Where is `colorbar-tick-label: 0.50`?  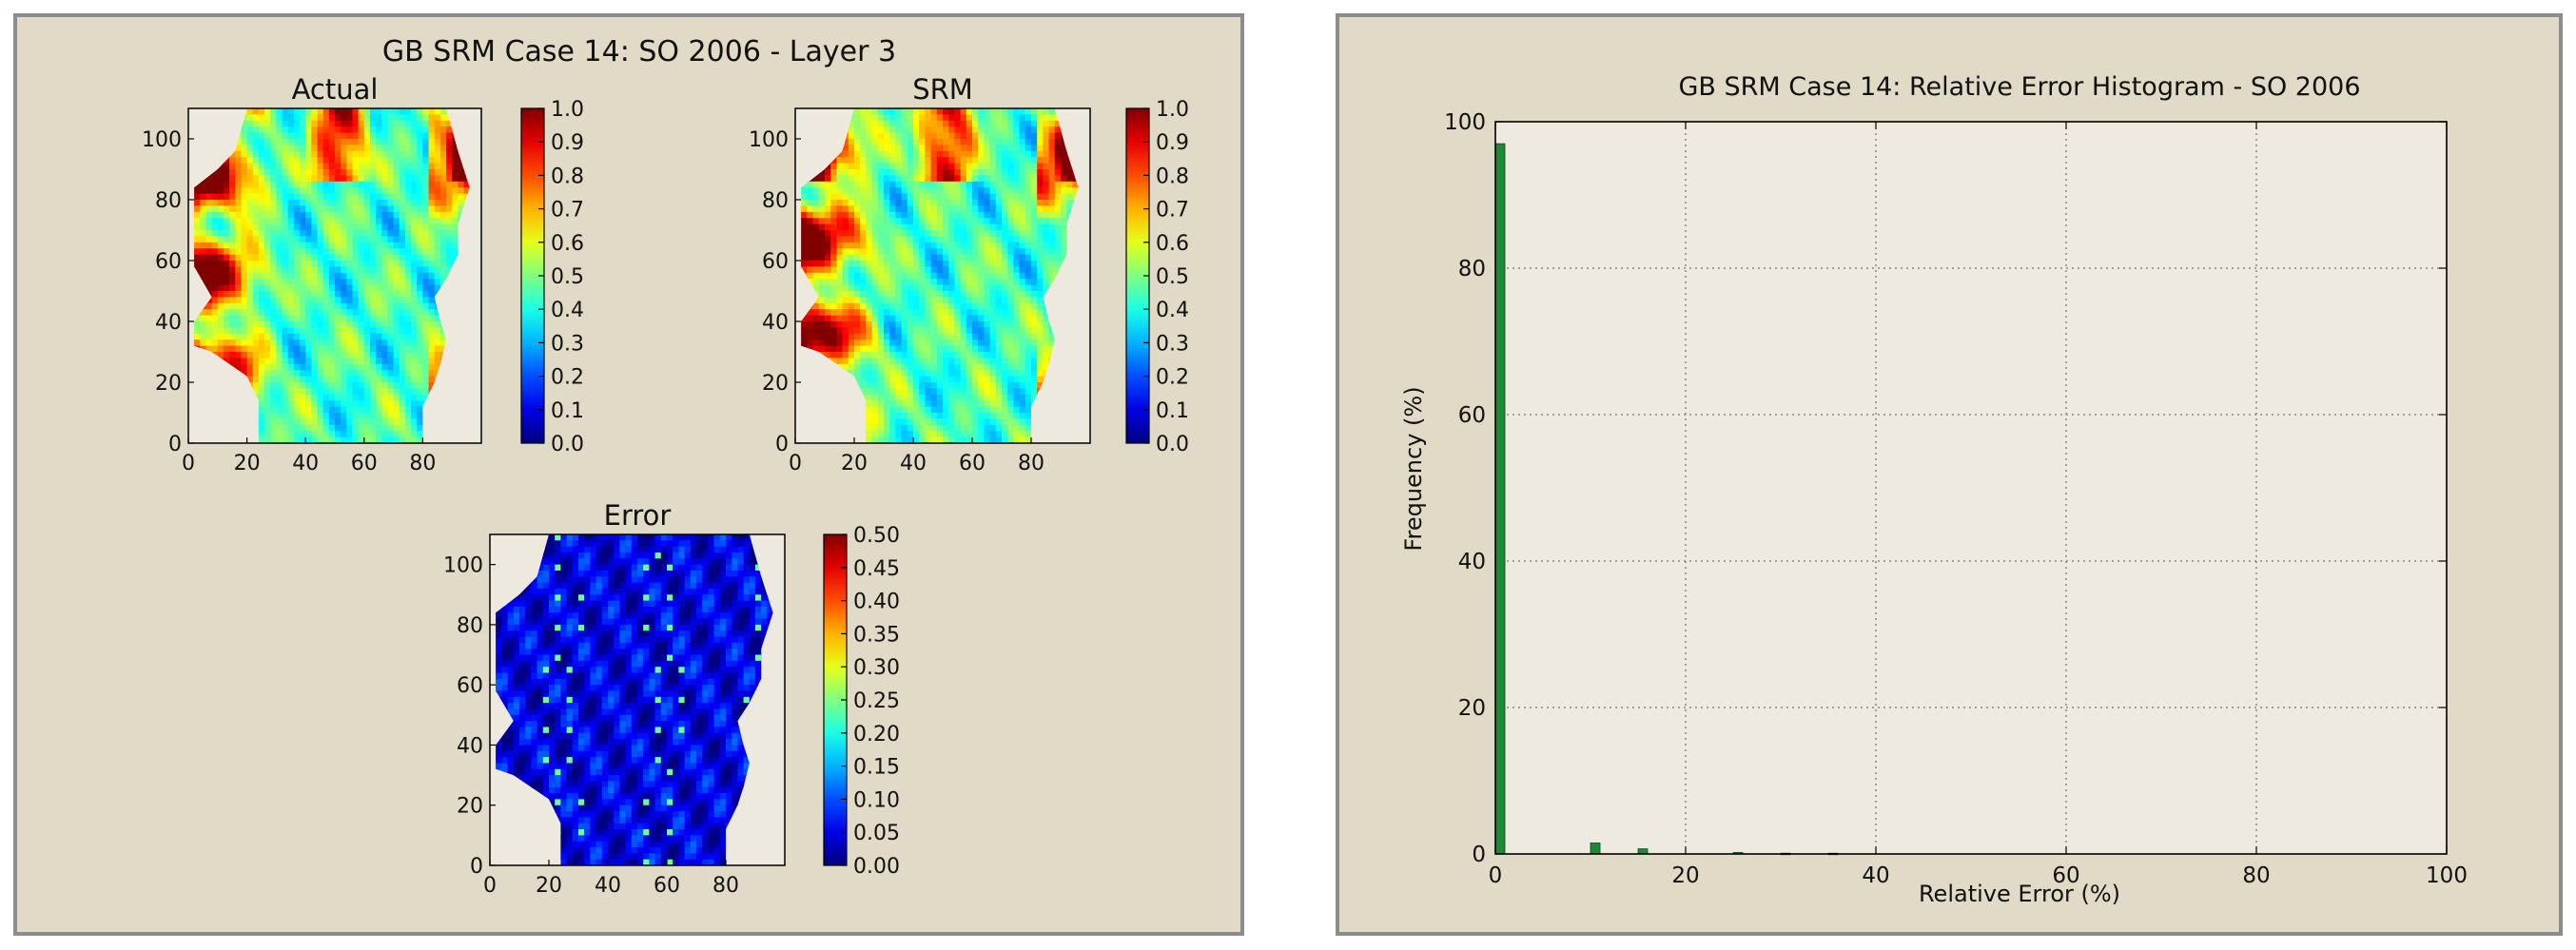 colorbar-tick-label: 0.50 is located at coordinates (876, 536).